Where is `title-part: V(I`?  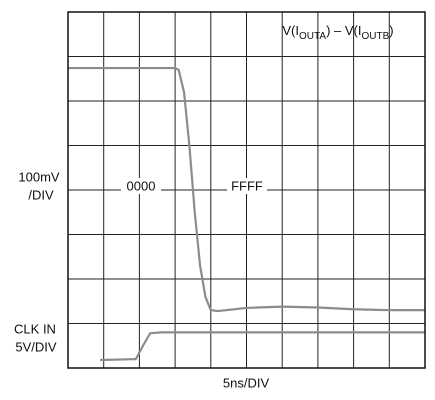 title-part: V(I is located at coordinates (290, 30).